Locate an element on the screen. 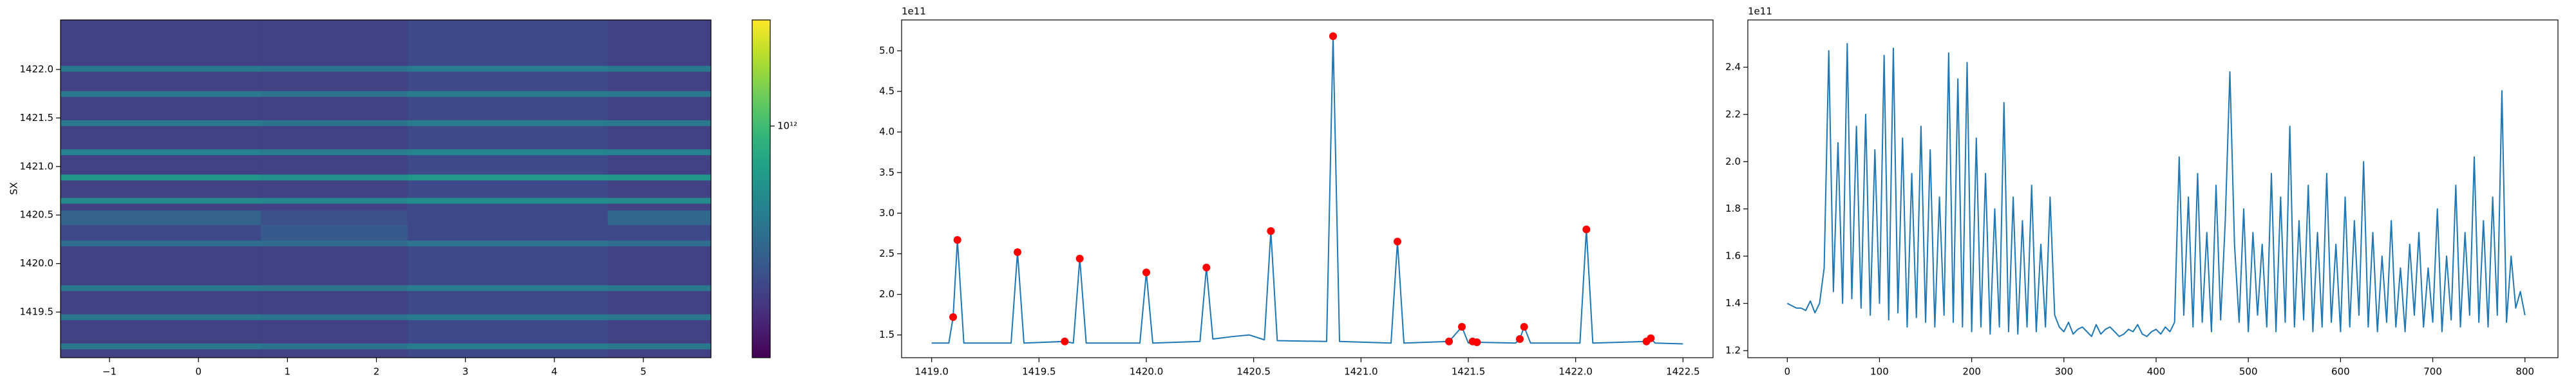 The image size is (2576, 386). x-tick-label: 0 is located at coordinates (199, 372).